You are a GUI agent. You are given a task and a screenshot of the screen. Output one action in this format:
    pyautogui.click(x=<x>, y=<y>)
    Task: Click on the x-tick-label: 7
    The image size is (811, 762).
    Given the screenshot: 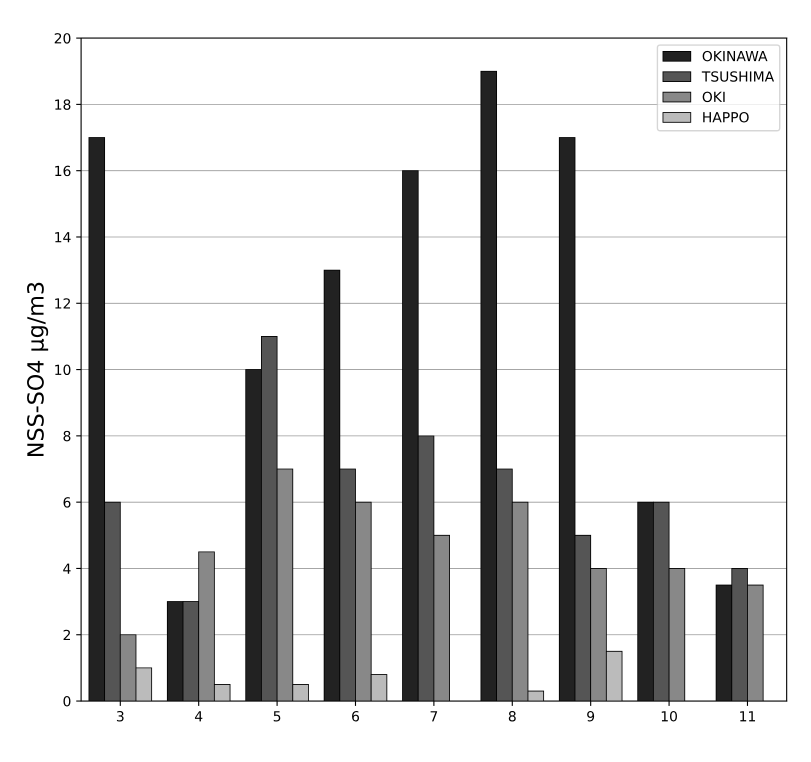 What is the action you would take?
    pyautogui.click(x=434, y=716)
    